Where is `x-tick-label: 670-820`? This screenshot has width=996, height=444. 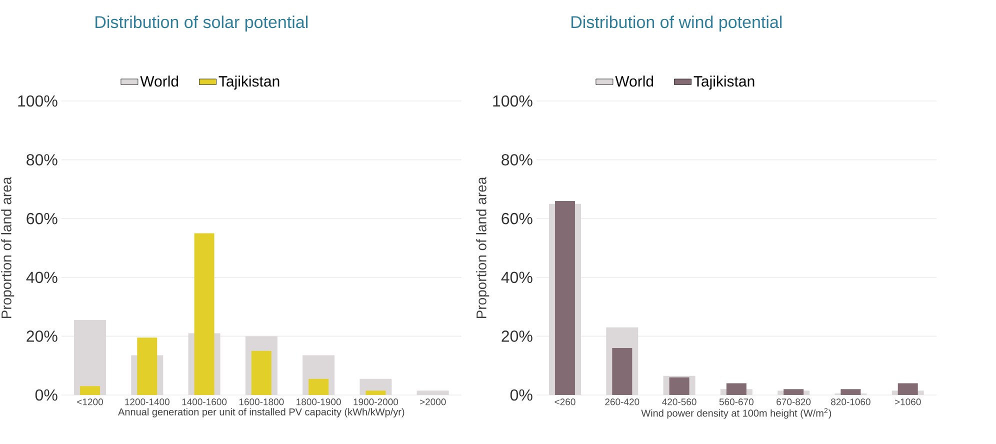
x-tick-label: 670-820 is located at coordinates (793, 402).